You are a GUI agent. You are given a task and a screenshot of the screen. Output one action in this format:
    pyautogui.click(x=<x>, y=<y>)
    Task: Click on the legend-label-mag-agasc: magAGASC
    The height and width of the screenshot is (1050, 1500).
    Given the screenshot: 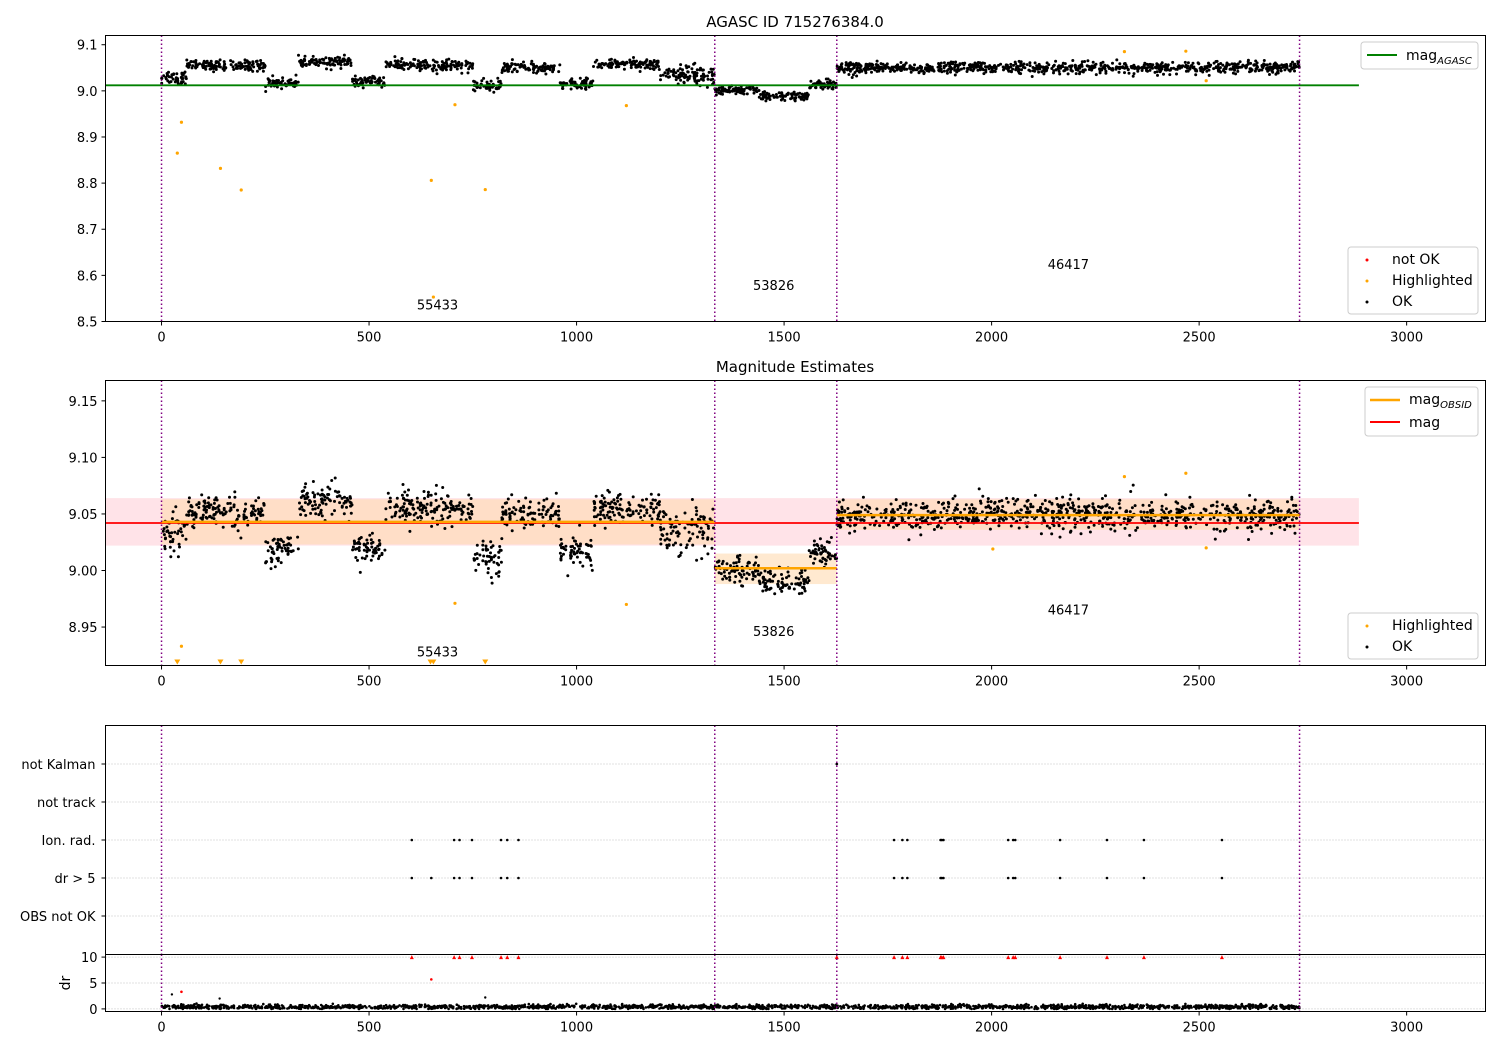 What is the action you would take?
    pyautogui.click(x=1439, y=57)
    